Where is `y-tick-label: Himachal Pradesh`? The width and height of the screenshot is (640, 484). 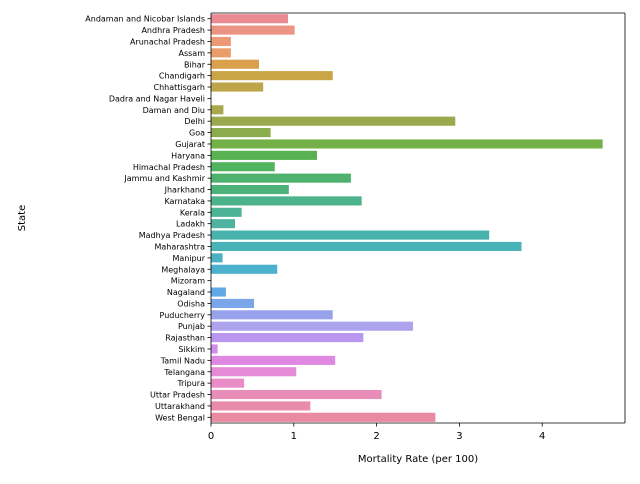 y-tick-label: Himachal Pradesh is located at coordinates (169, 167).